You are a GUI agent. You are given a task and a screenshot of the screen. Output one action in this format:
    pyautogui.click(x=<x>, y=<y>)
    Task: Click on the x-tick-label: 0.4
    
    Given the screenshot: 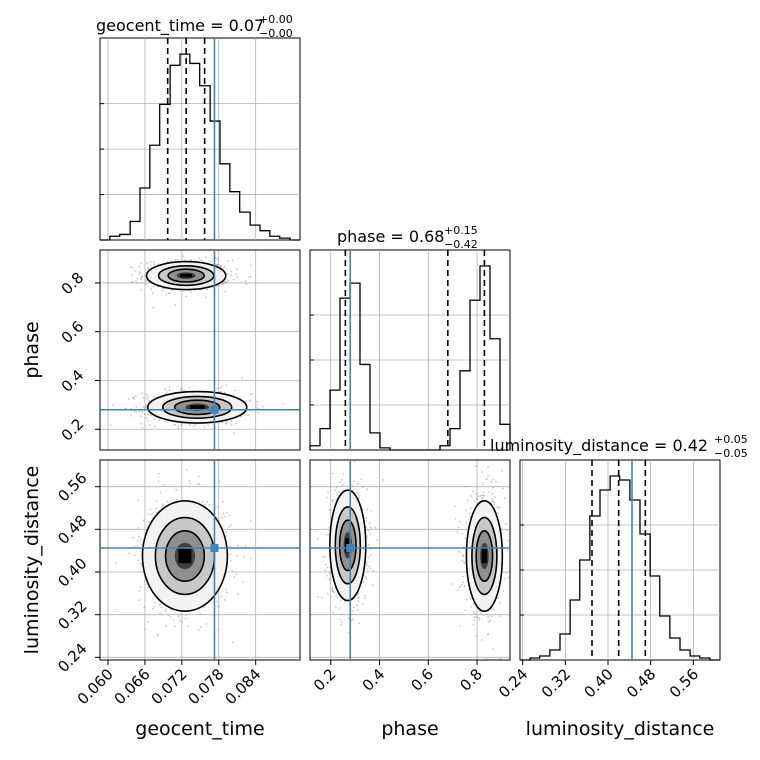 What is the action you would take?
    pyautogui.click(x=374, y=680)
    